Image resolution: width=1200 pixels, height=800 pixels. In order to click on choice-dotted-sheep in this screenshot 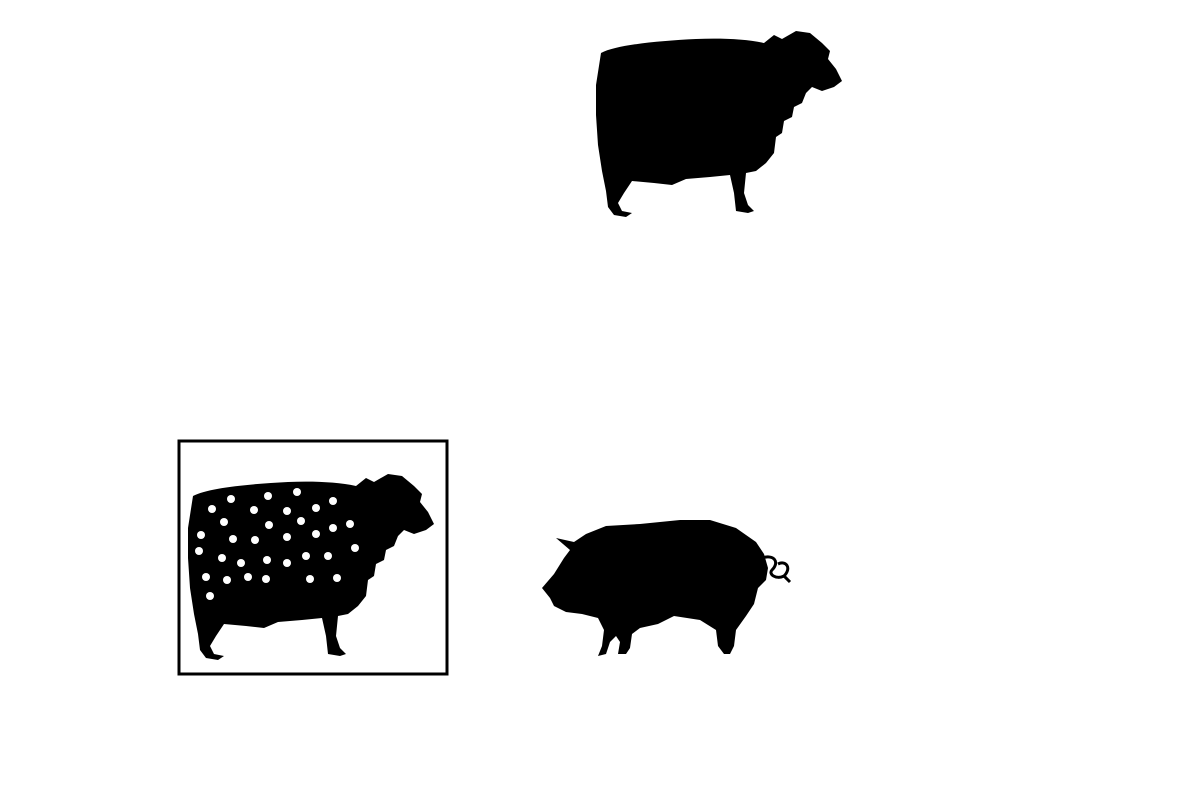, I will do `click(313, 557)`.